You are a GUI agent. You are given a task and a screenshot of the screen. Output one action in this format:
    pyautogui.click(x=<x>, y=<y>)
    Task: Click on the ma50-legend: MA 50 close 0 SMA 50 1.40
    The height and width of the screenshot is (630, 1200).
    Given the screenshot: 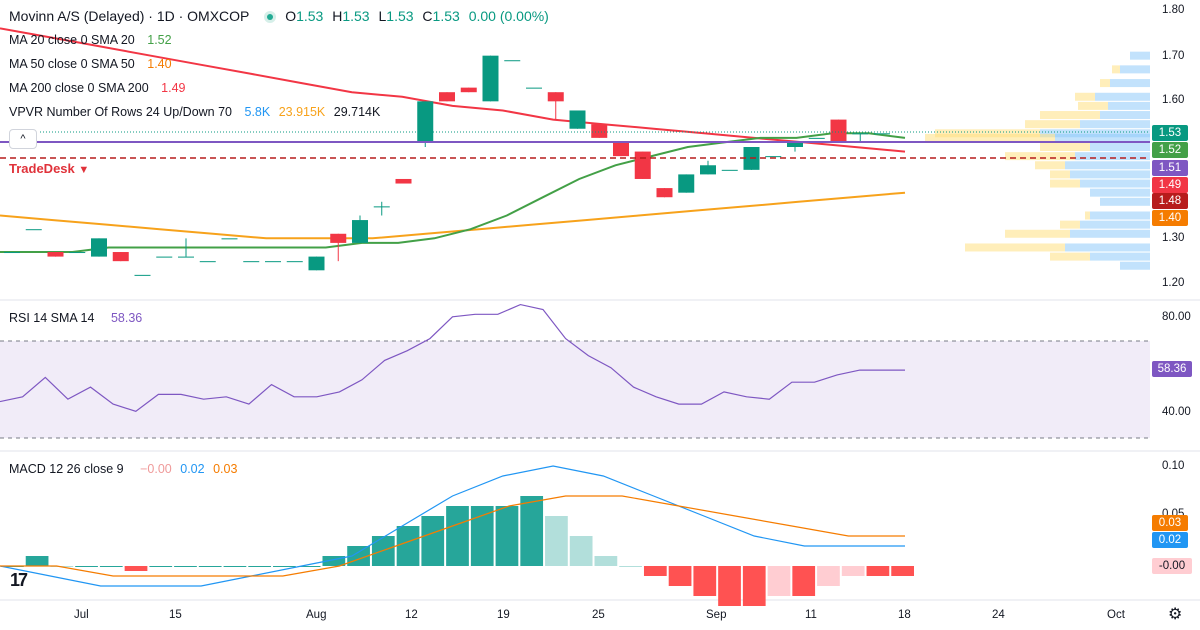 What is the action you would take?
    pyautogui.click(x=93, y=64)
    